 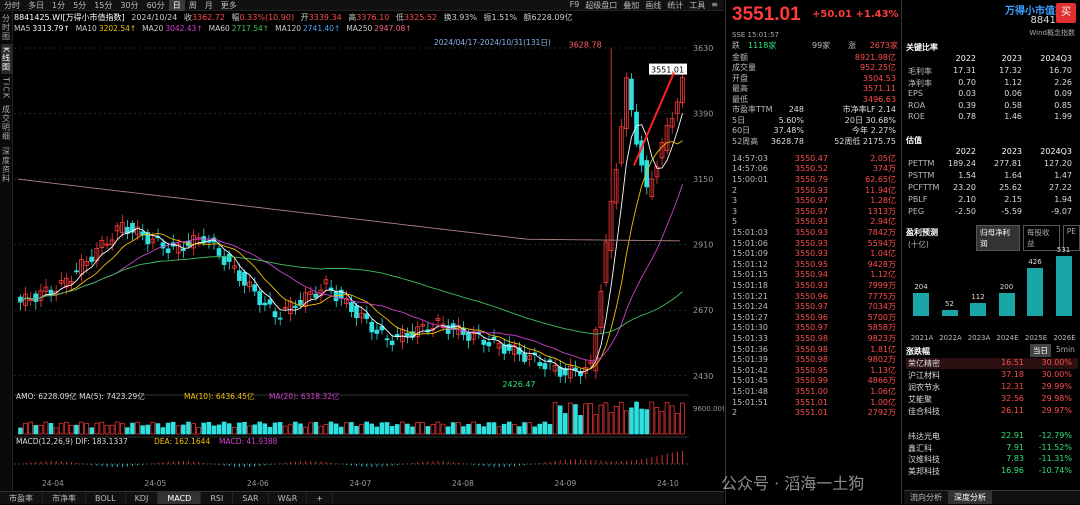 I want to click on close-value: 3362.72, so click(x=208, y=17).